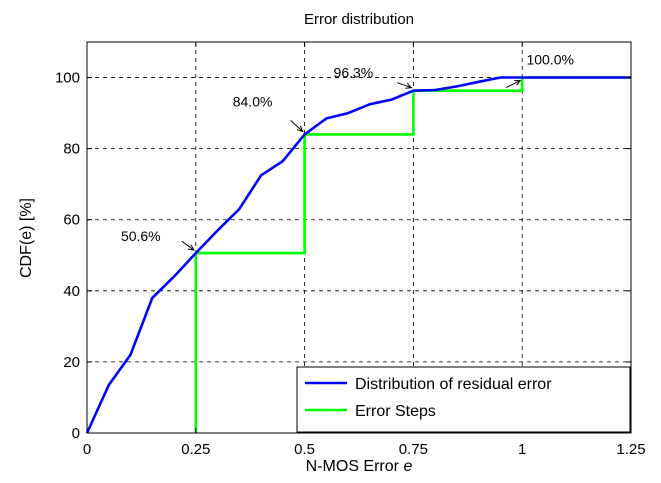 The width and height of the screenshot is (661, 483). I want to click on y-tick-label: 40, so click(71, 291).